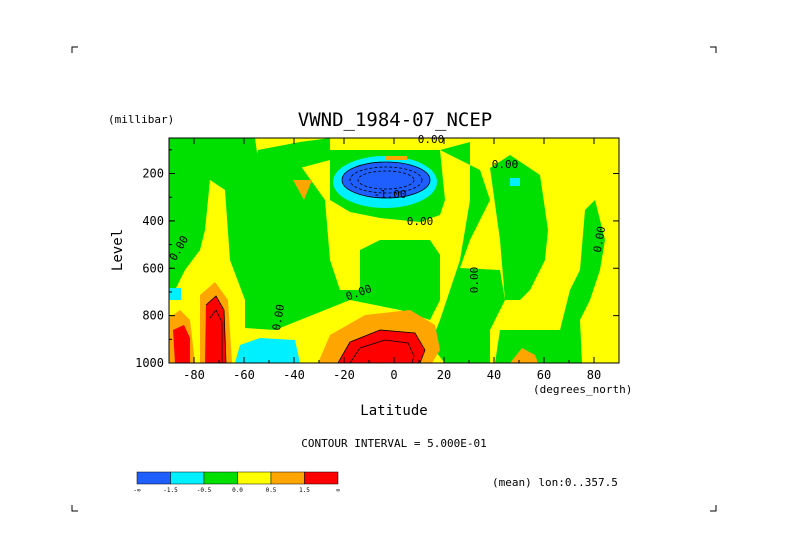 This screenshot has width=789, height=558. What do you see at coordinates (302, 190) in the screenshot?
I see `region-orange-left-spot` at bounding box center [302, 190].